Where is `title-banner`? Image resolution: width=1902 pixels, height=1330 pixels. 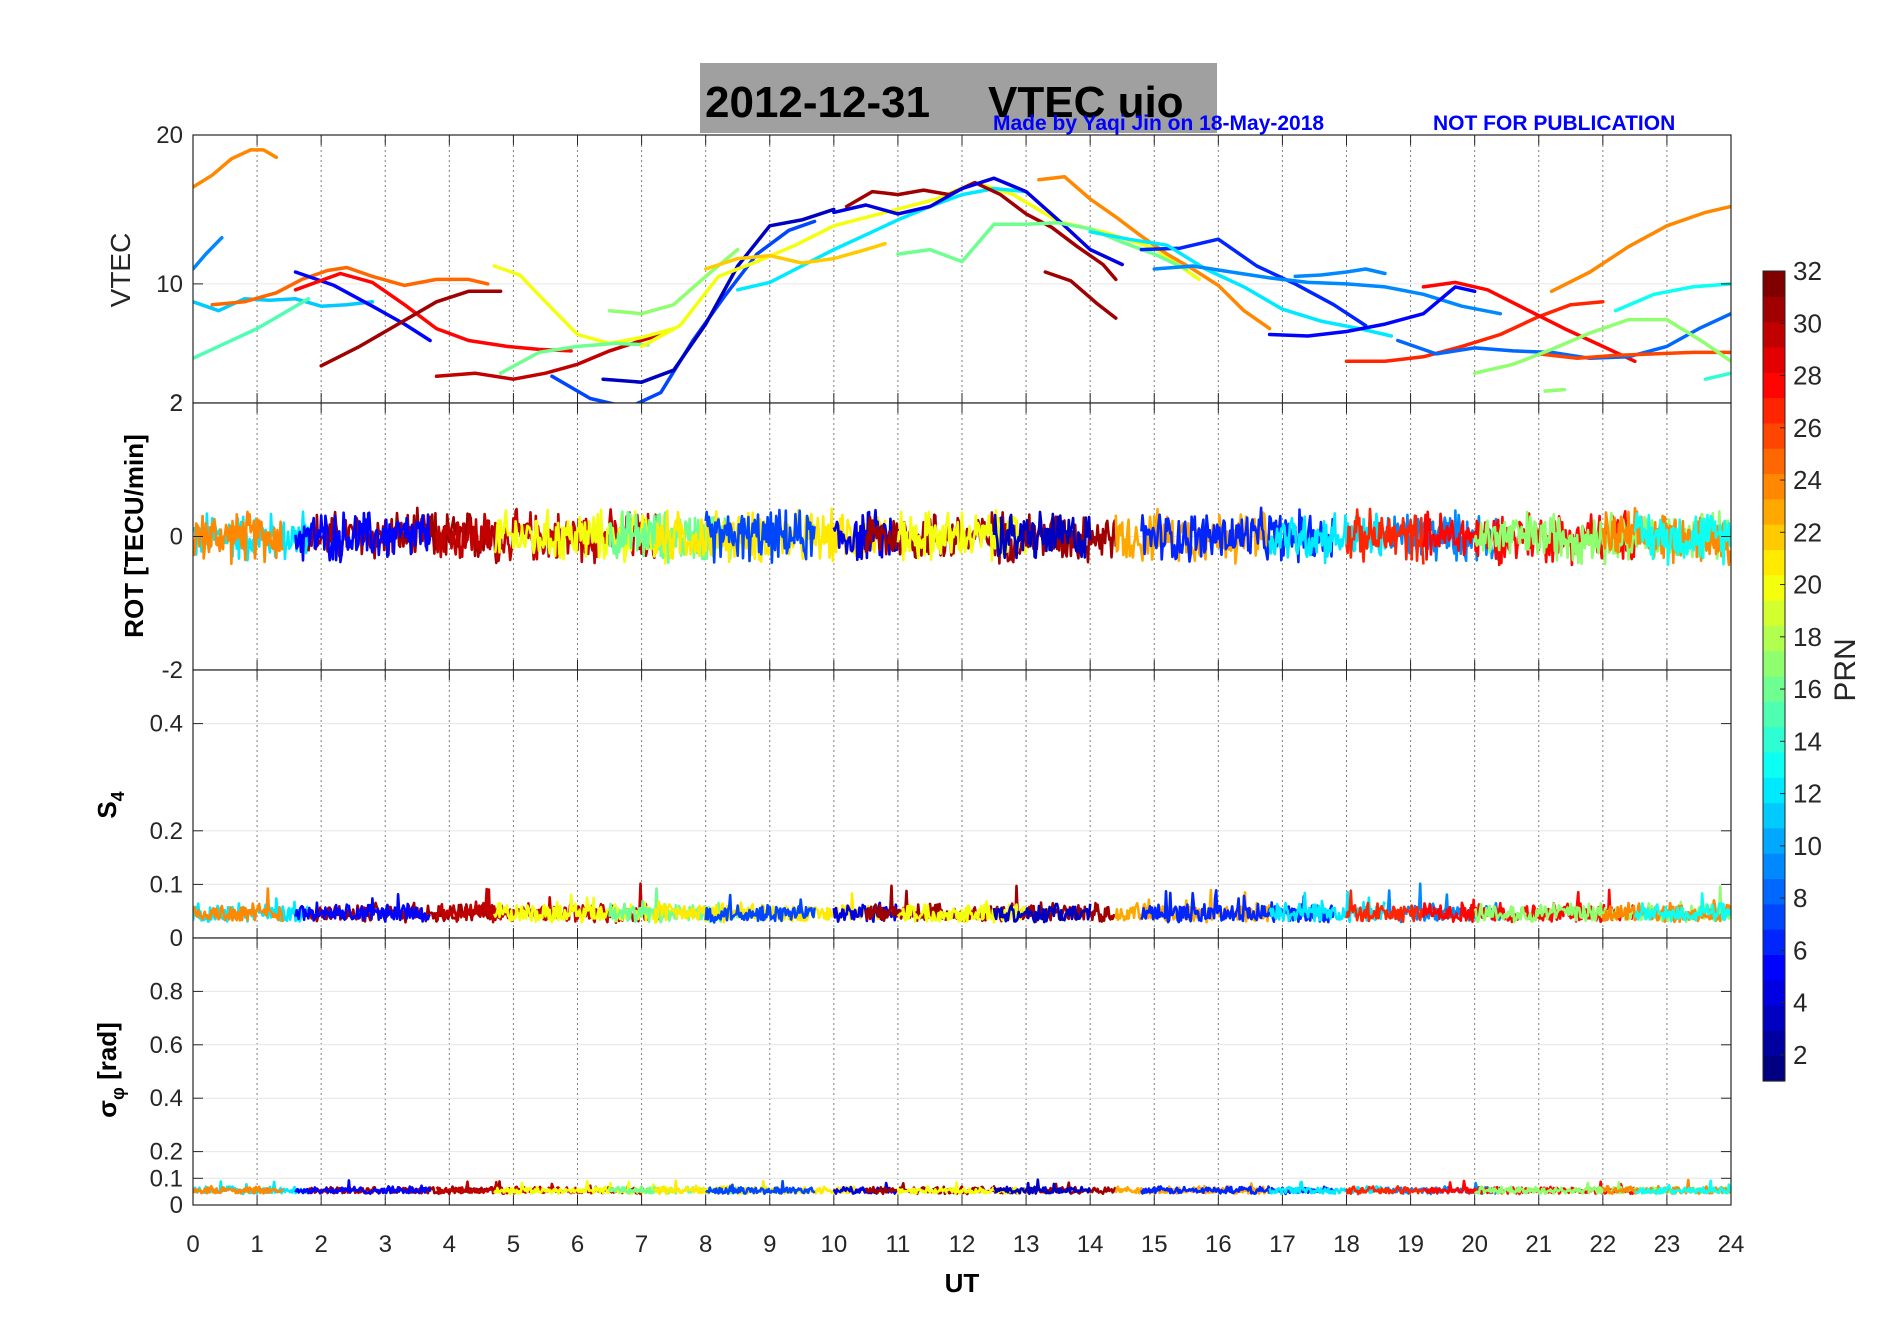
title-banner is located at coordinates (958, 98).